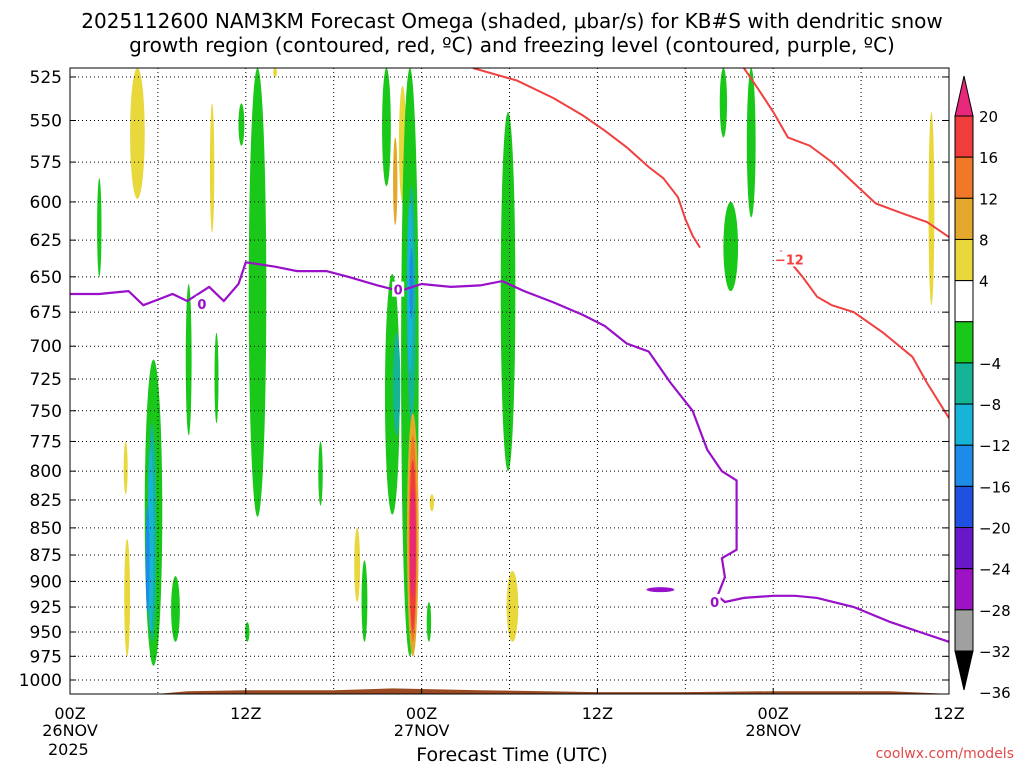 The height and width of the screenshot is (768, 1024). Describe the element at coordinates (46, 472) in the screenshot. I see `y-tick-label-800: 800` at that location.